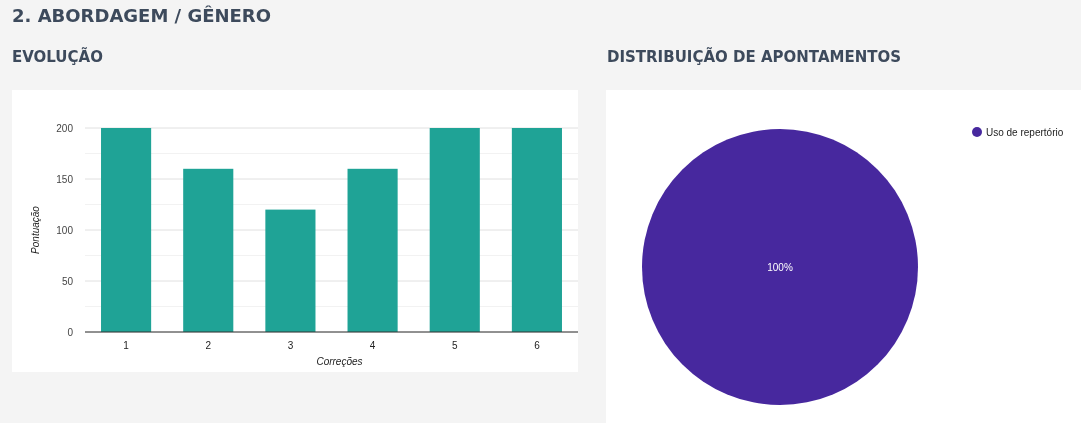  What do you see at coordinates (372, 345) in the screenshot?
I see `x-tick-label: 4` at bounding box center [372, 345].